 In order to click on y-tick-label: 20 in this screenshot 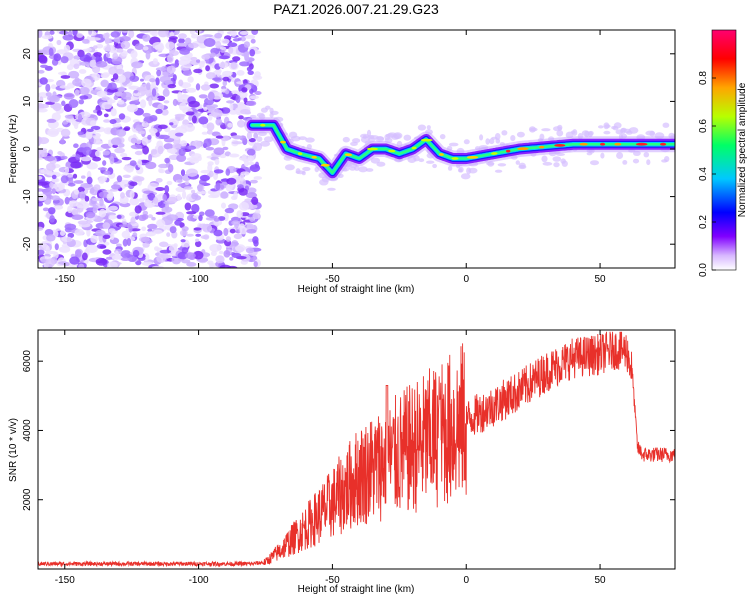, I will do `click(27, 54)`.